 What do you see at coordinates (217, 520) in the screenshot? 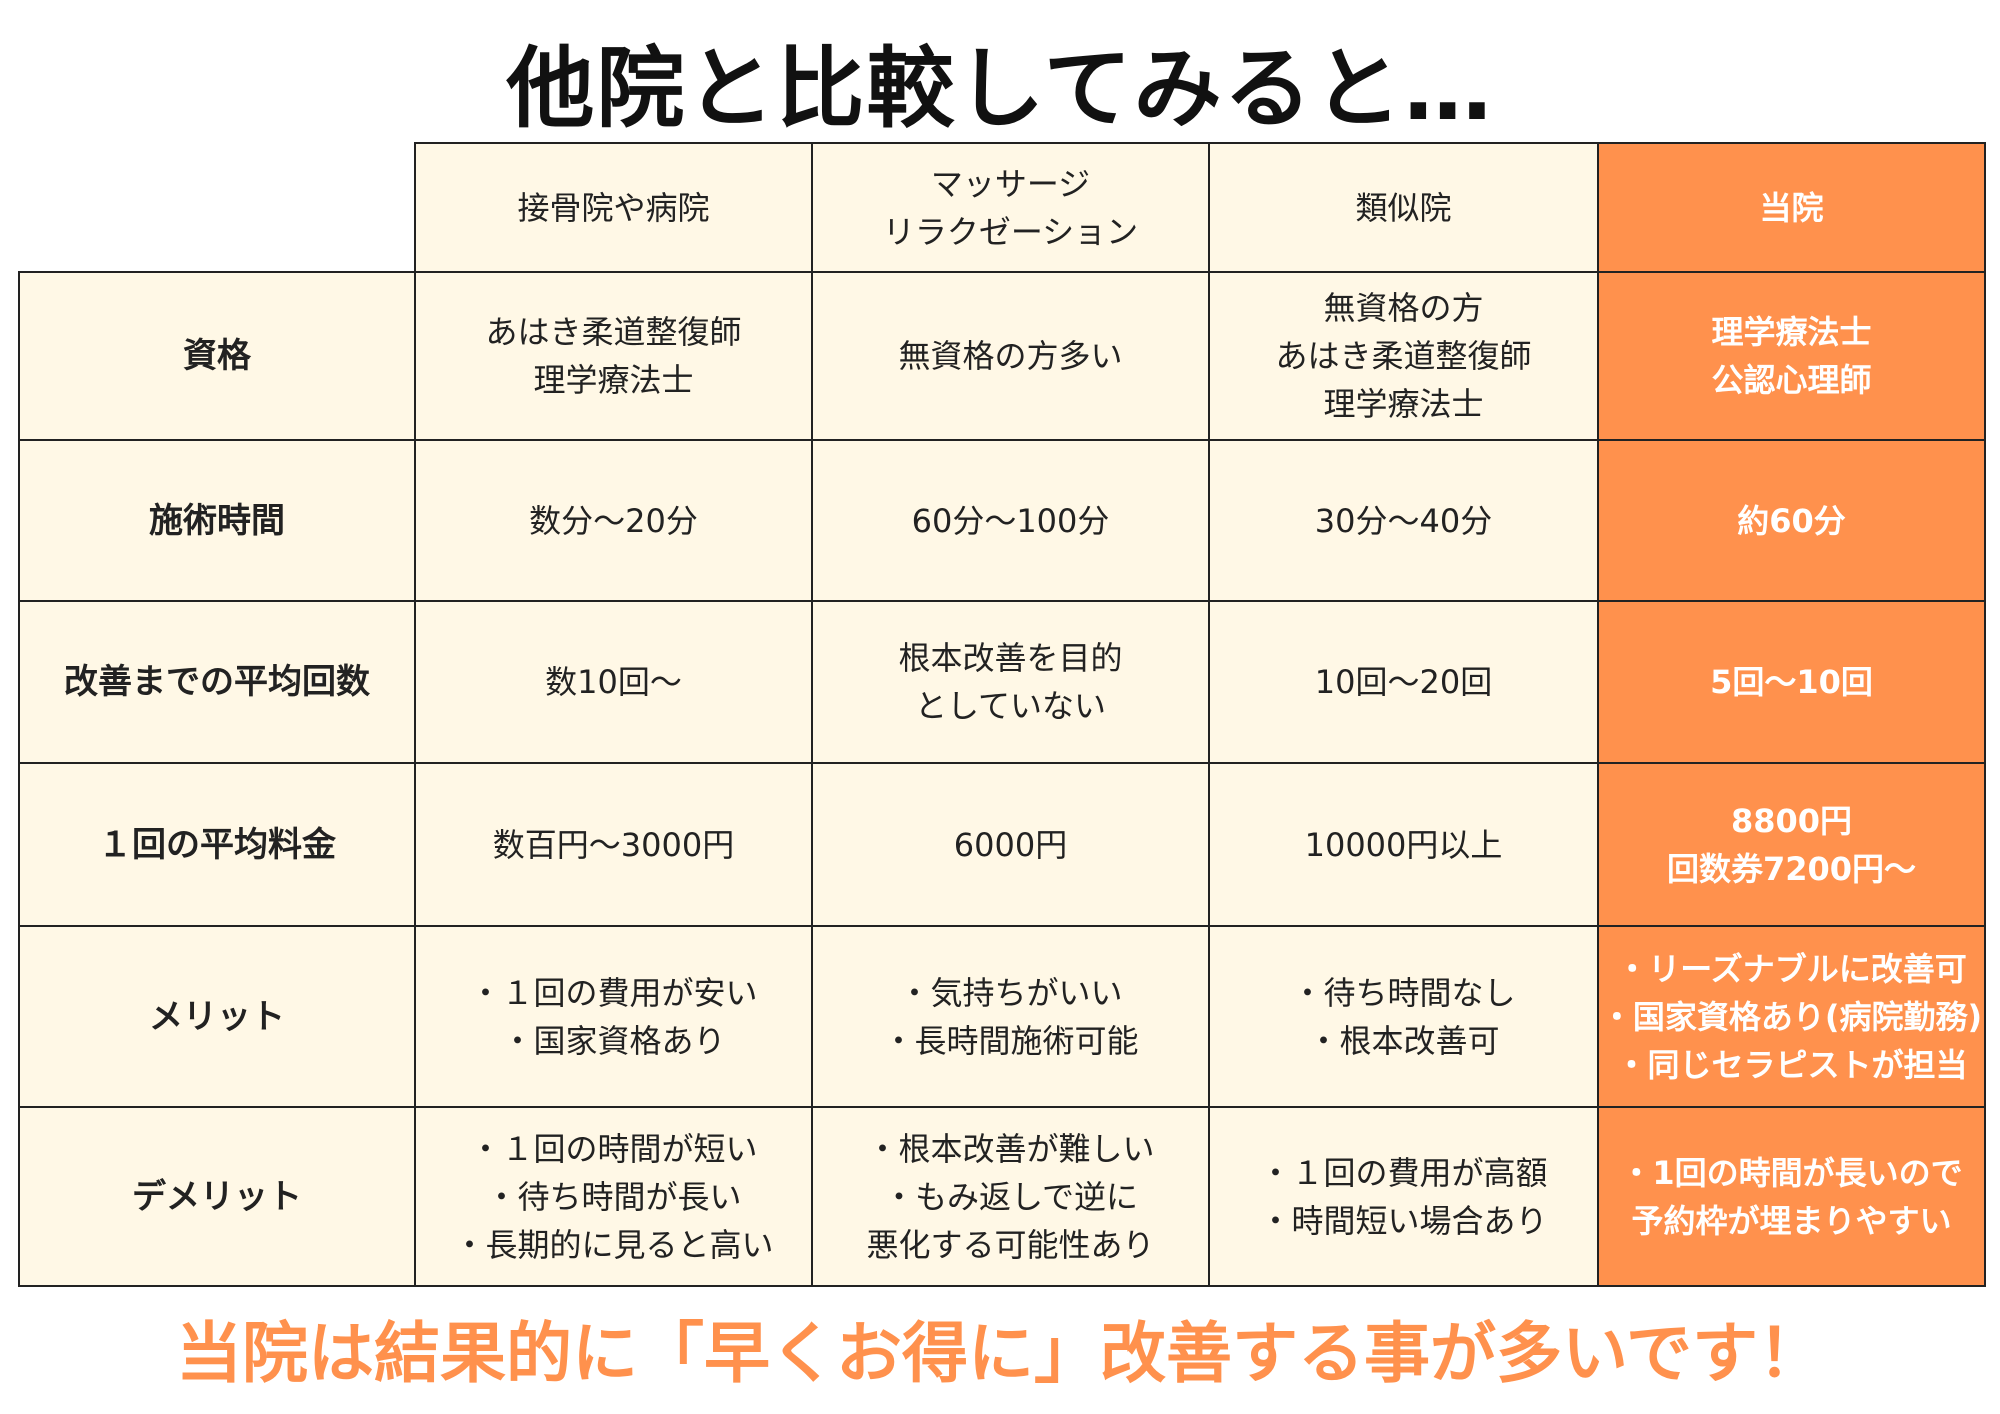
I see `row-label: 施術時間` at bounding box center [217, 520].